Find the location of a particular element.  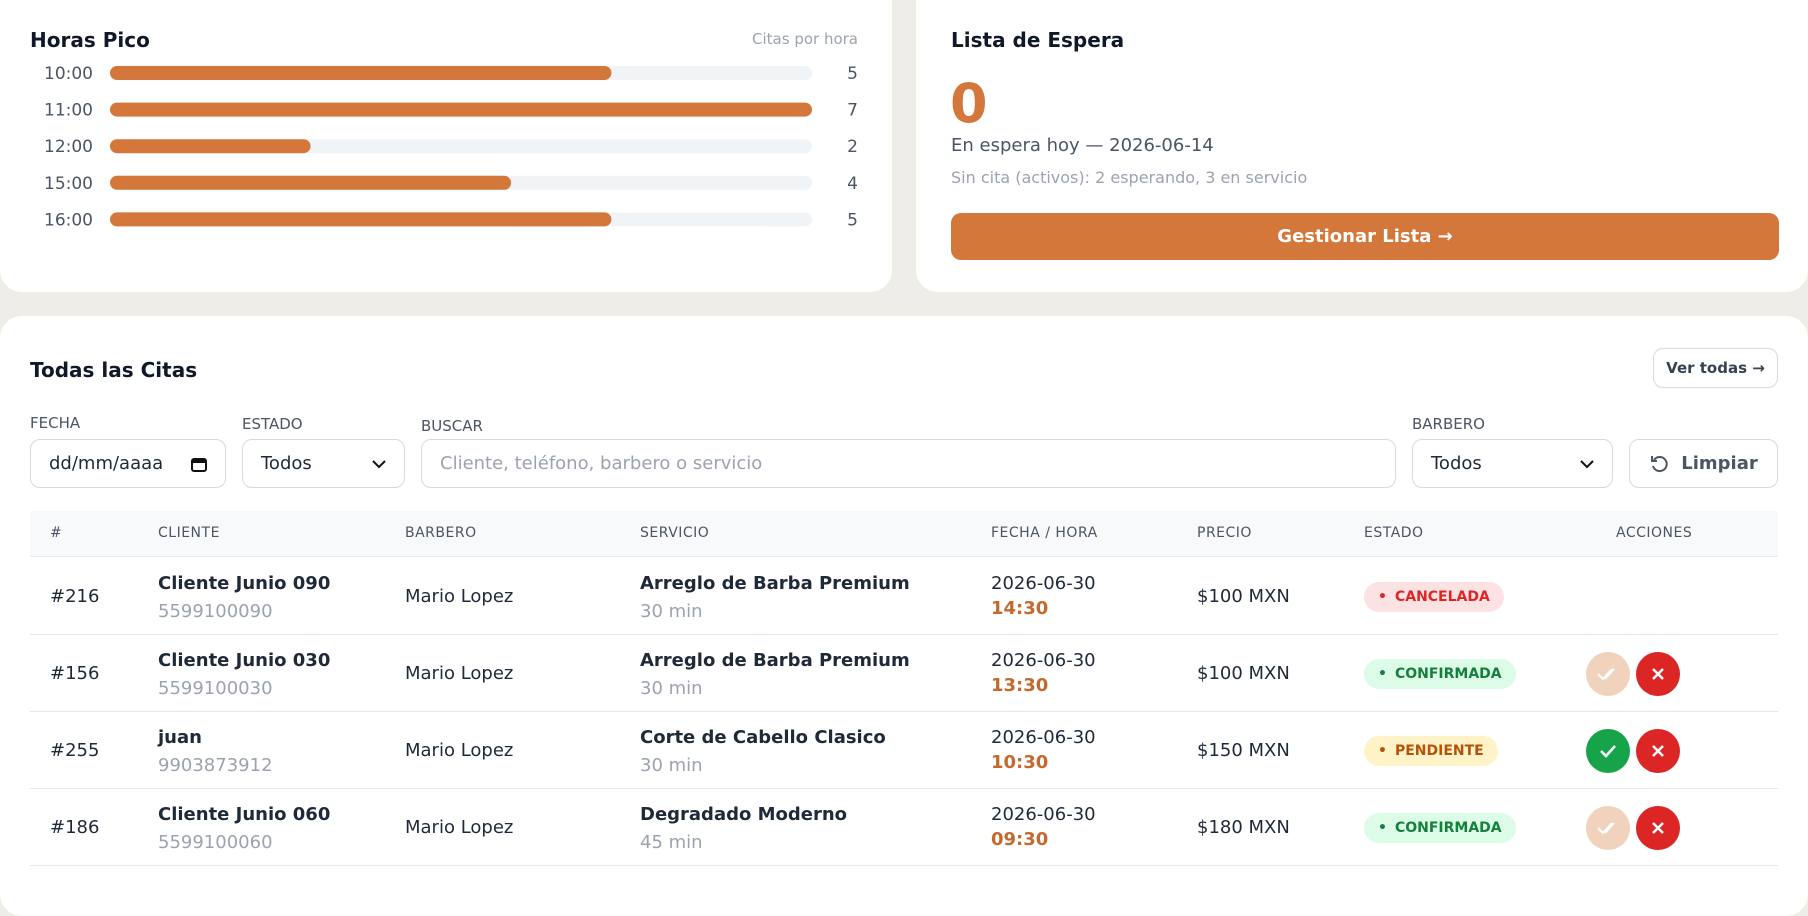

hour-label: 10:00 is located at coordinates (68, 74).